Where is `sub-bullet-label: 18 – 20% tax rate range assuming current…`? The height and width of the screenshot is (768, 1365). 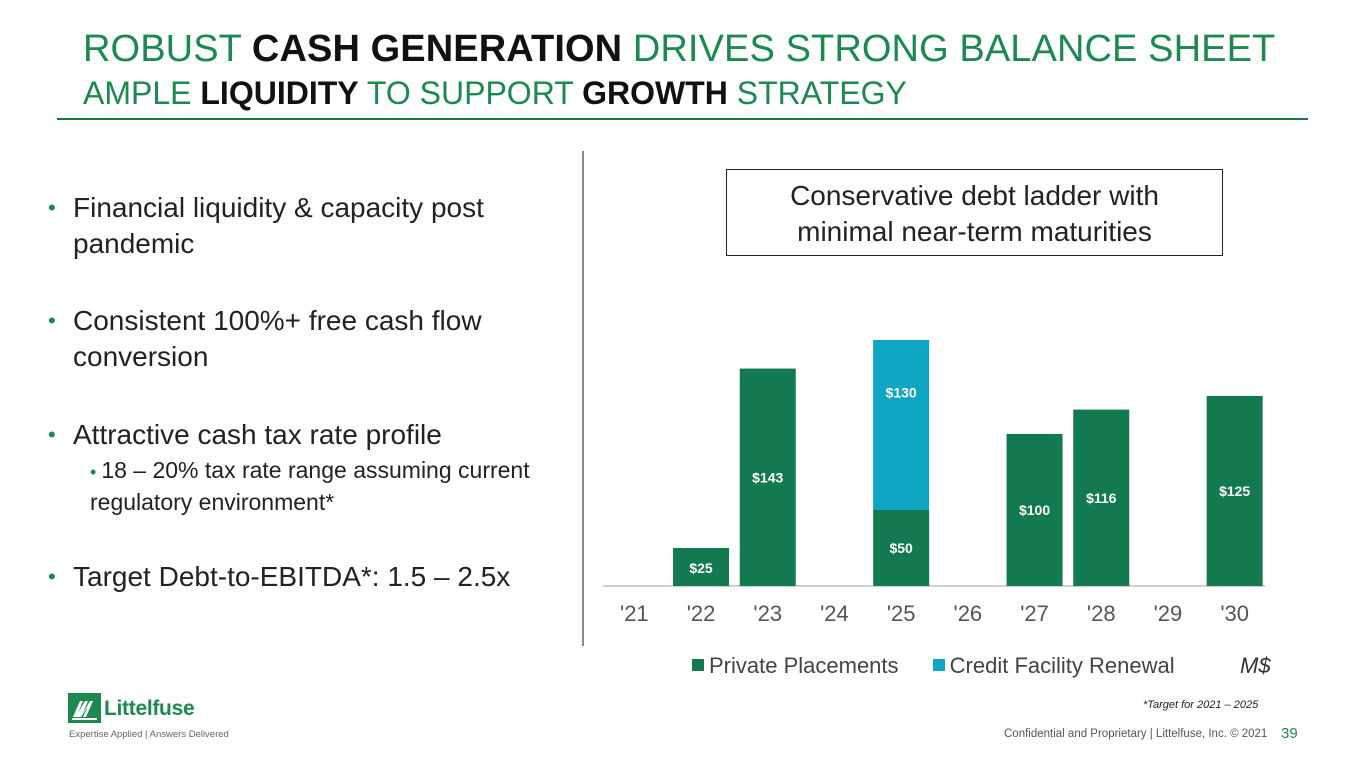
sub-bullet-label: 18 – 20% tax rate range assuming current… is located at coordinates (310, 486).